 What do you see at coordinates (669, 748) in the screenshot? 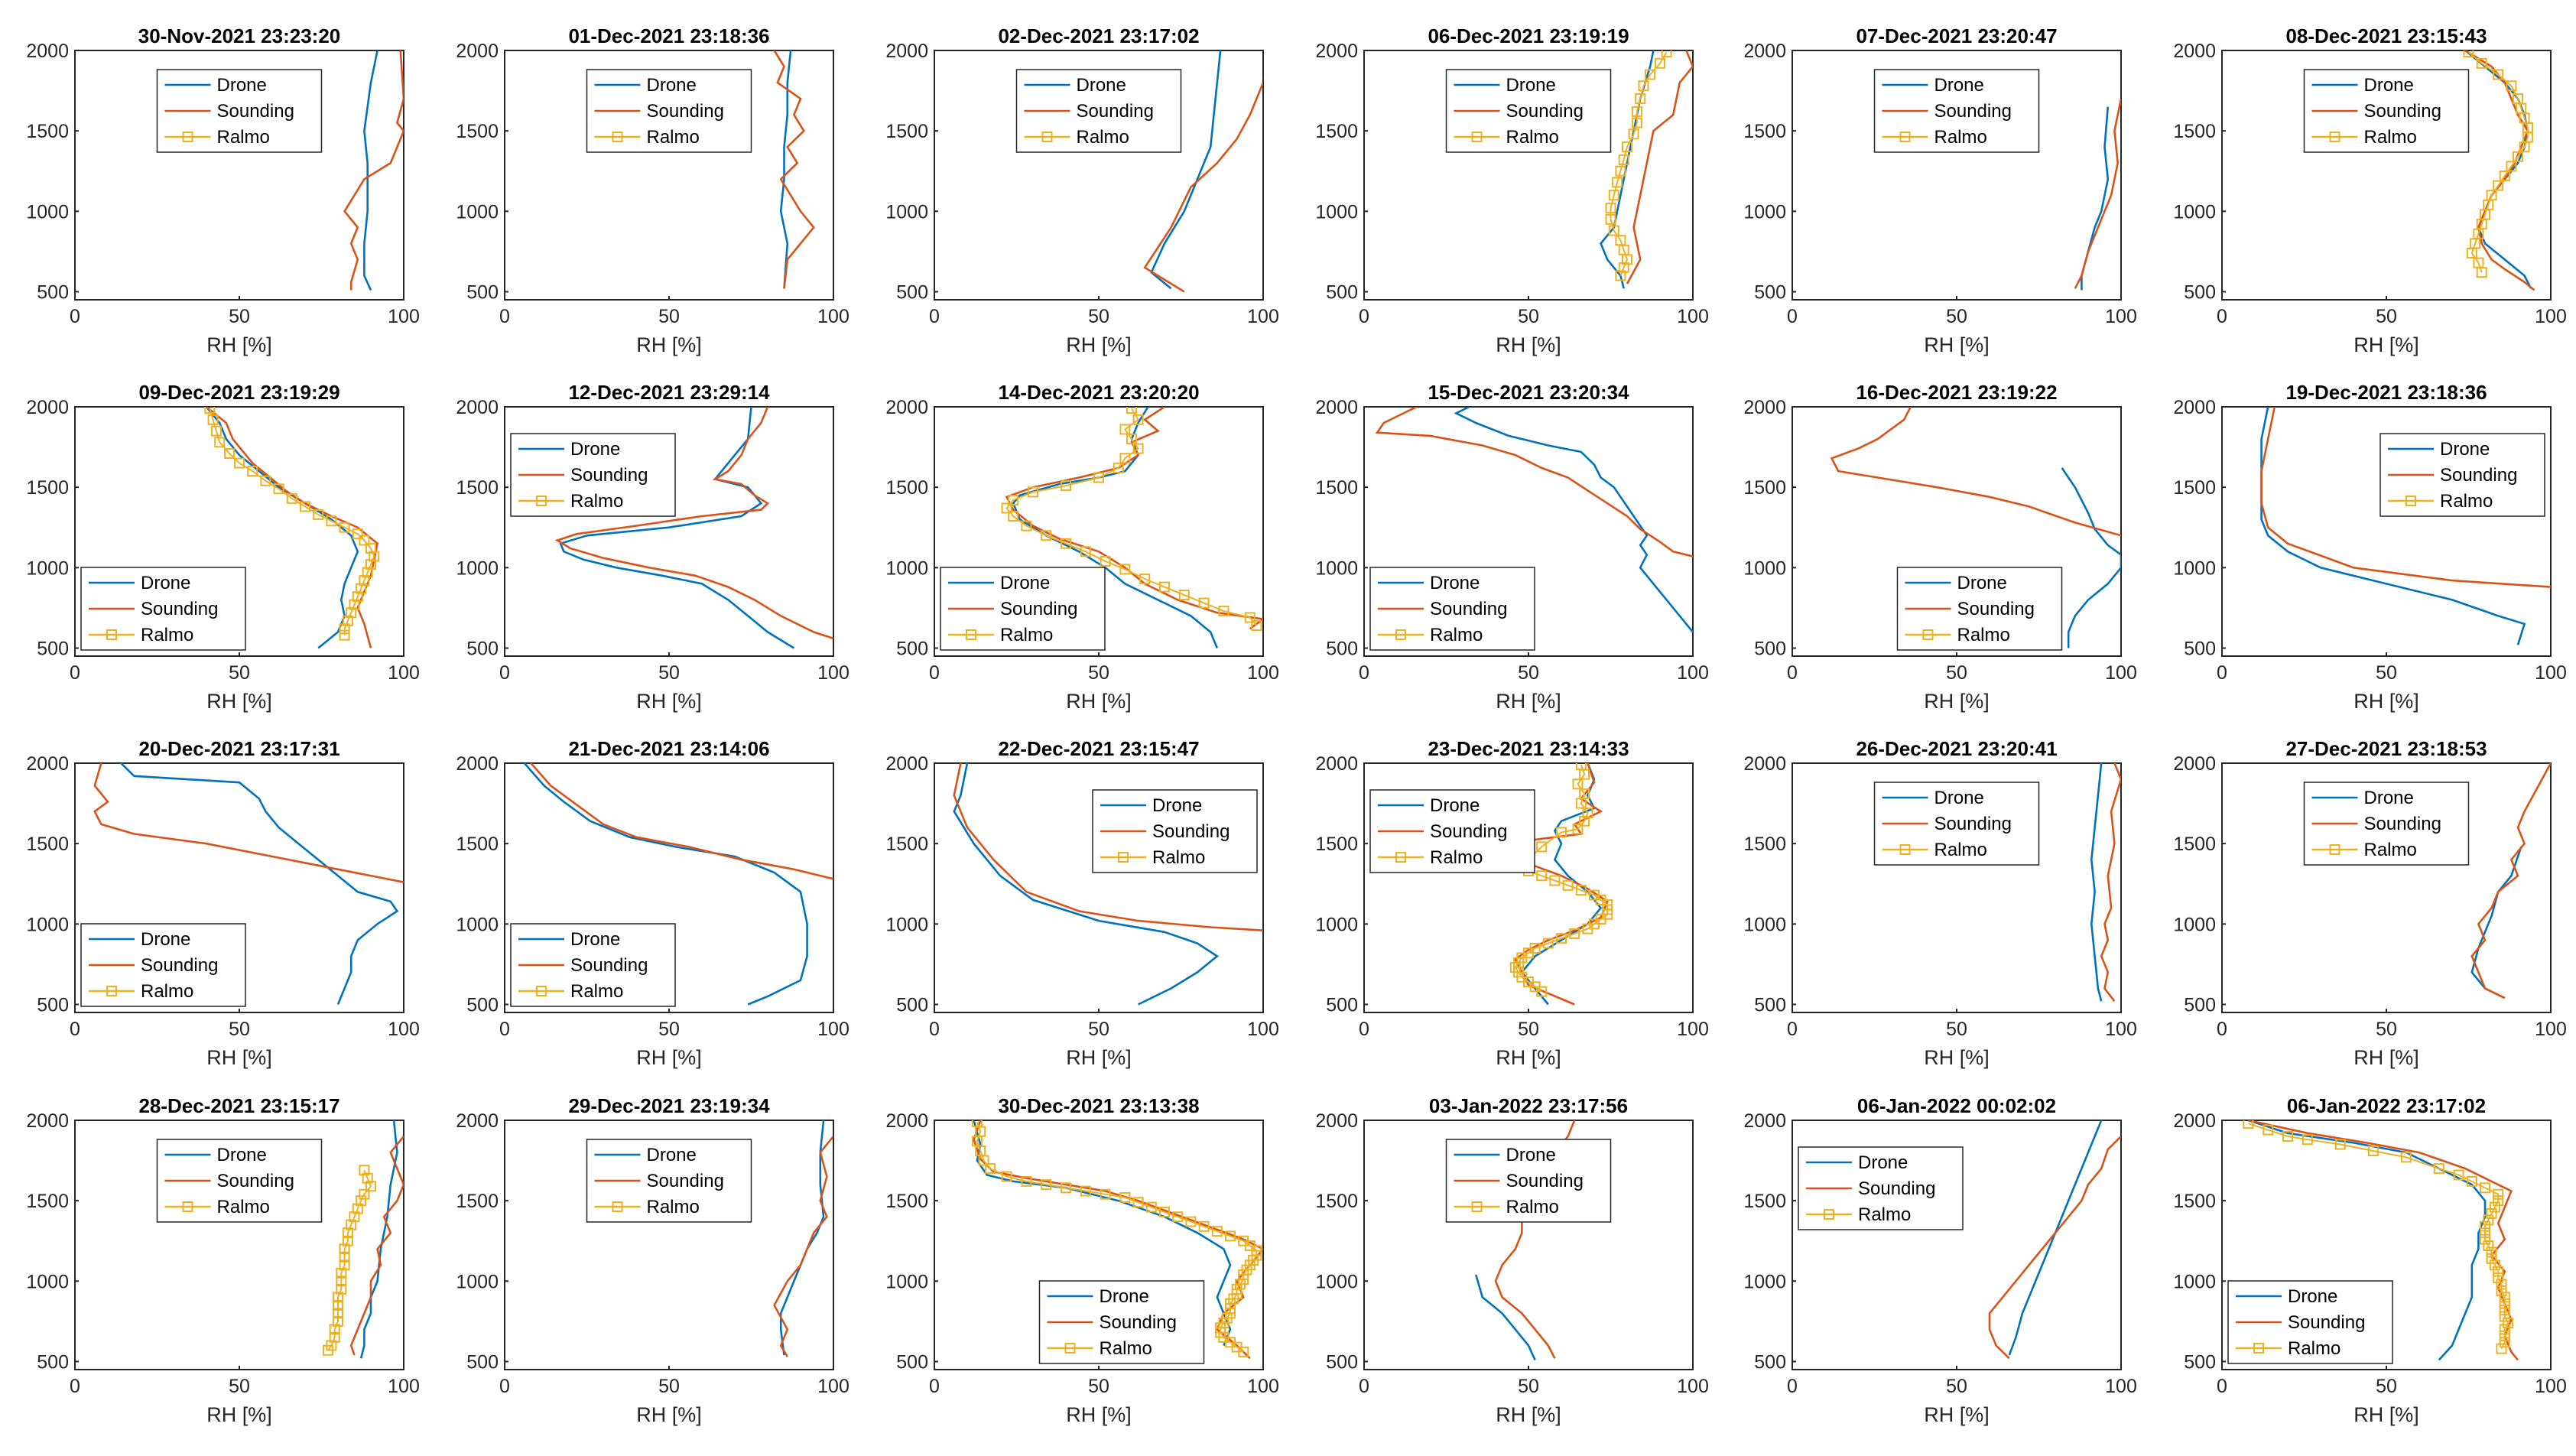
I see `subplot-title: 21-Dec-2021 23:14:06` at bounding box center [669, 748].